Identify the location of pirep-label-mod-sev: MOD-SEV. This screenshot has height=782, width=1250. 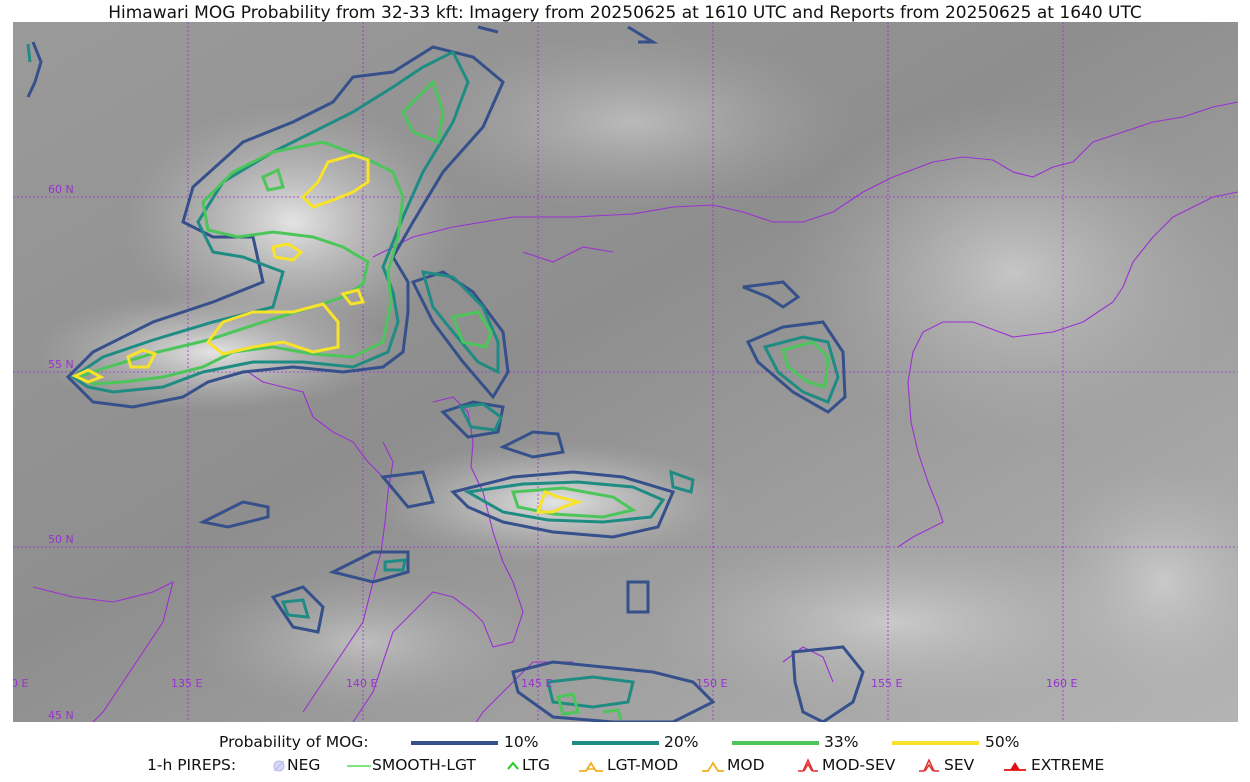
(859, 765).